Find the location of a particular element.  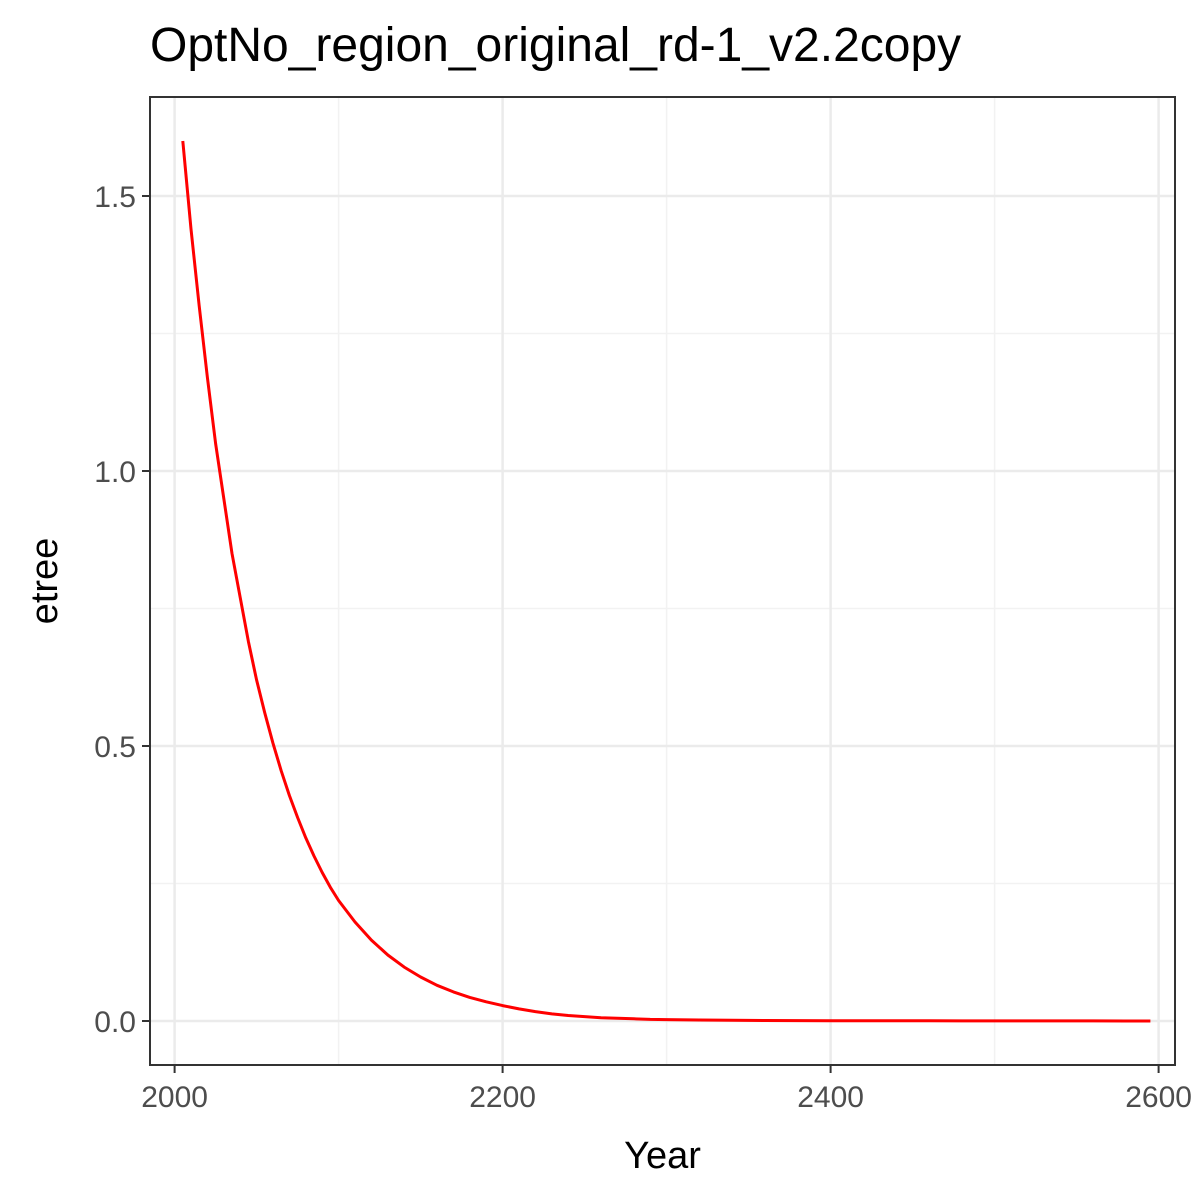

x-tick-labels: 2000 2200 2400 2600 is located at coordinates (666, 1097).